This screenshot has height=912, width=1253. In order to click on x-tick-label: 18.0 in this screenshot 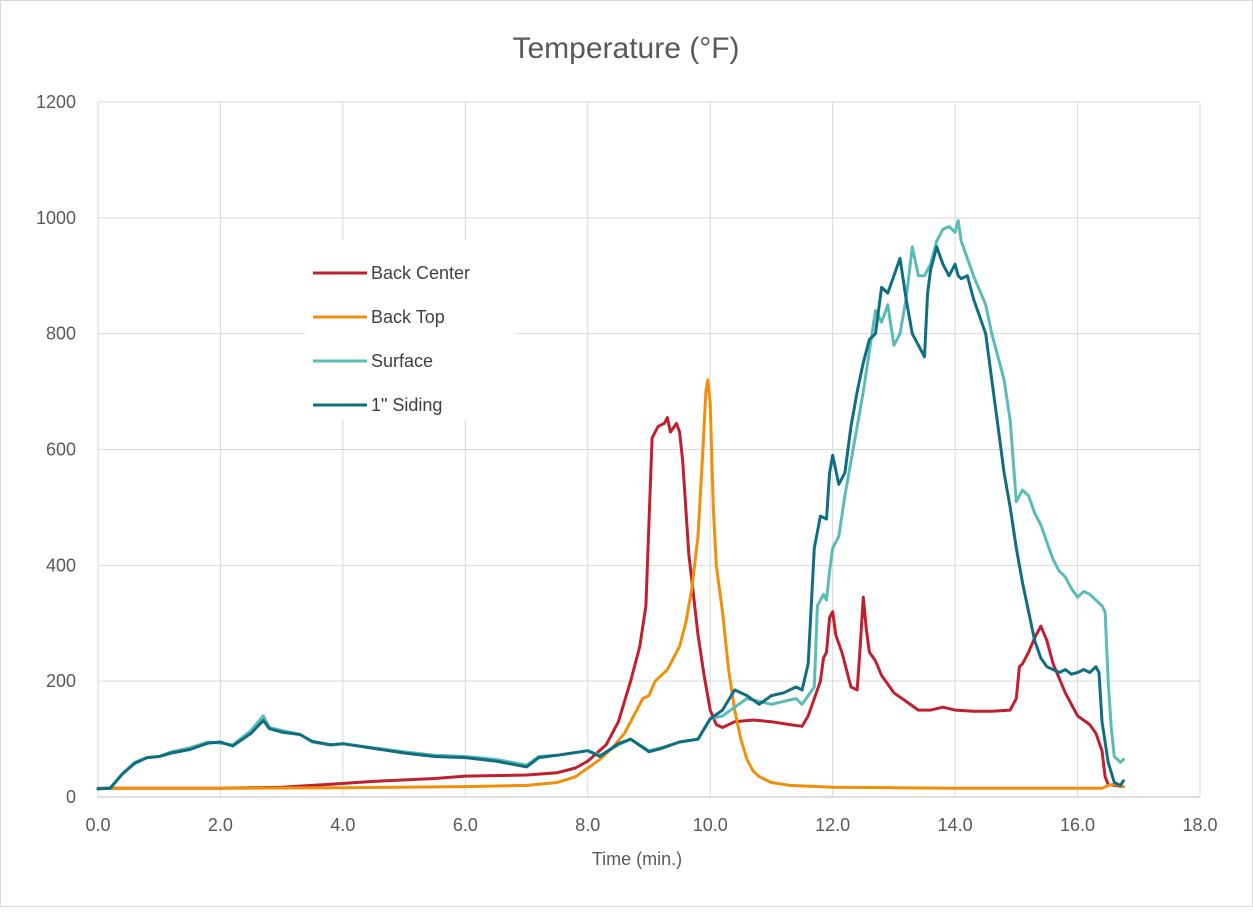, I will do `click(1199, 825)`.